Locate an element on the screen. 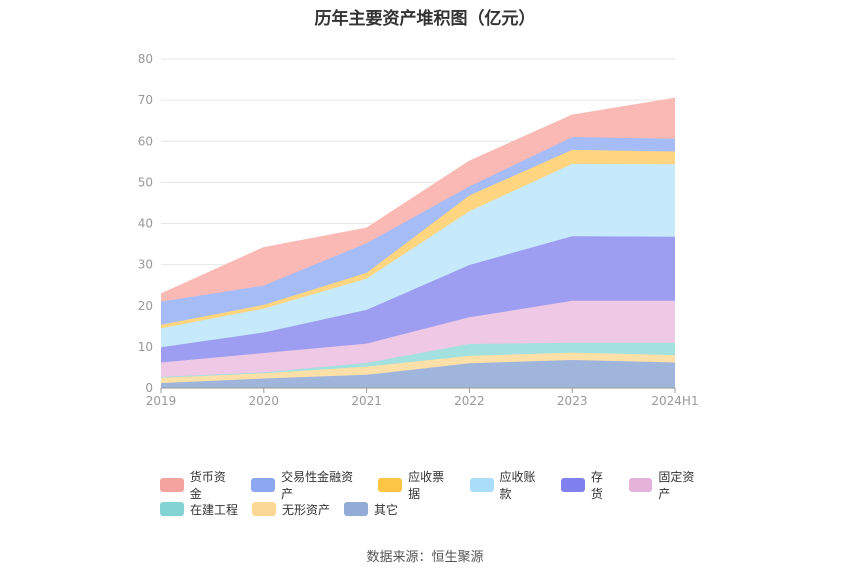 This screenshot has width=850, height=575. legend-label: 固定资产 is located at coordinates (676, 485).